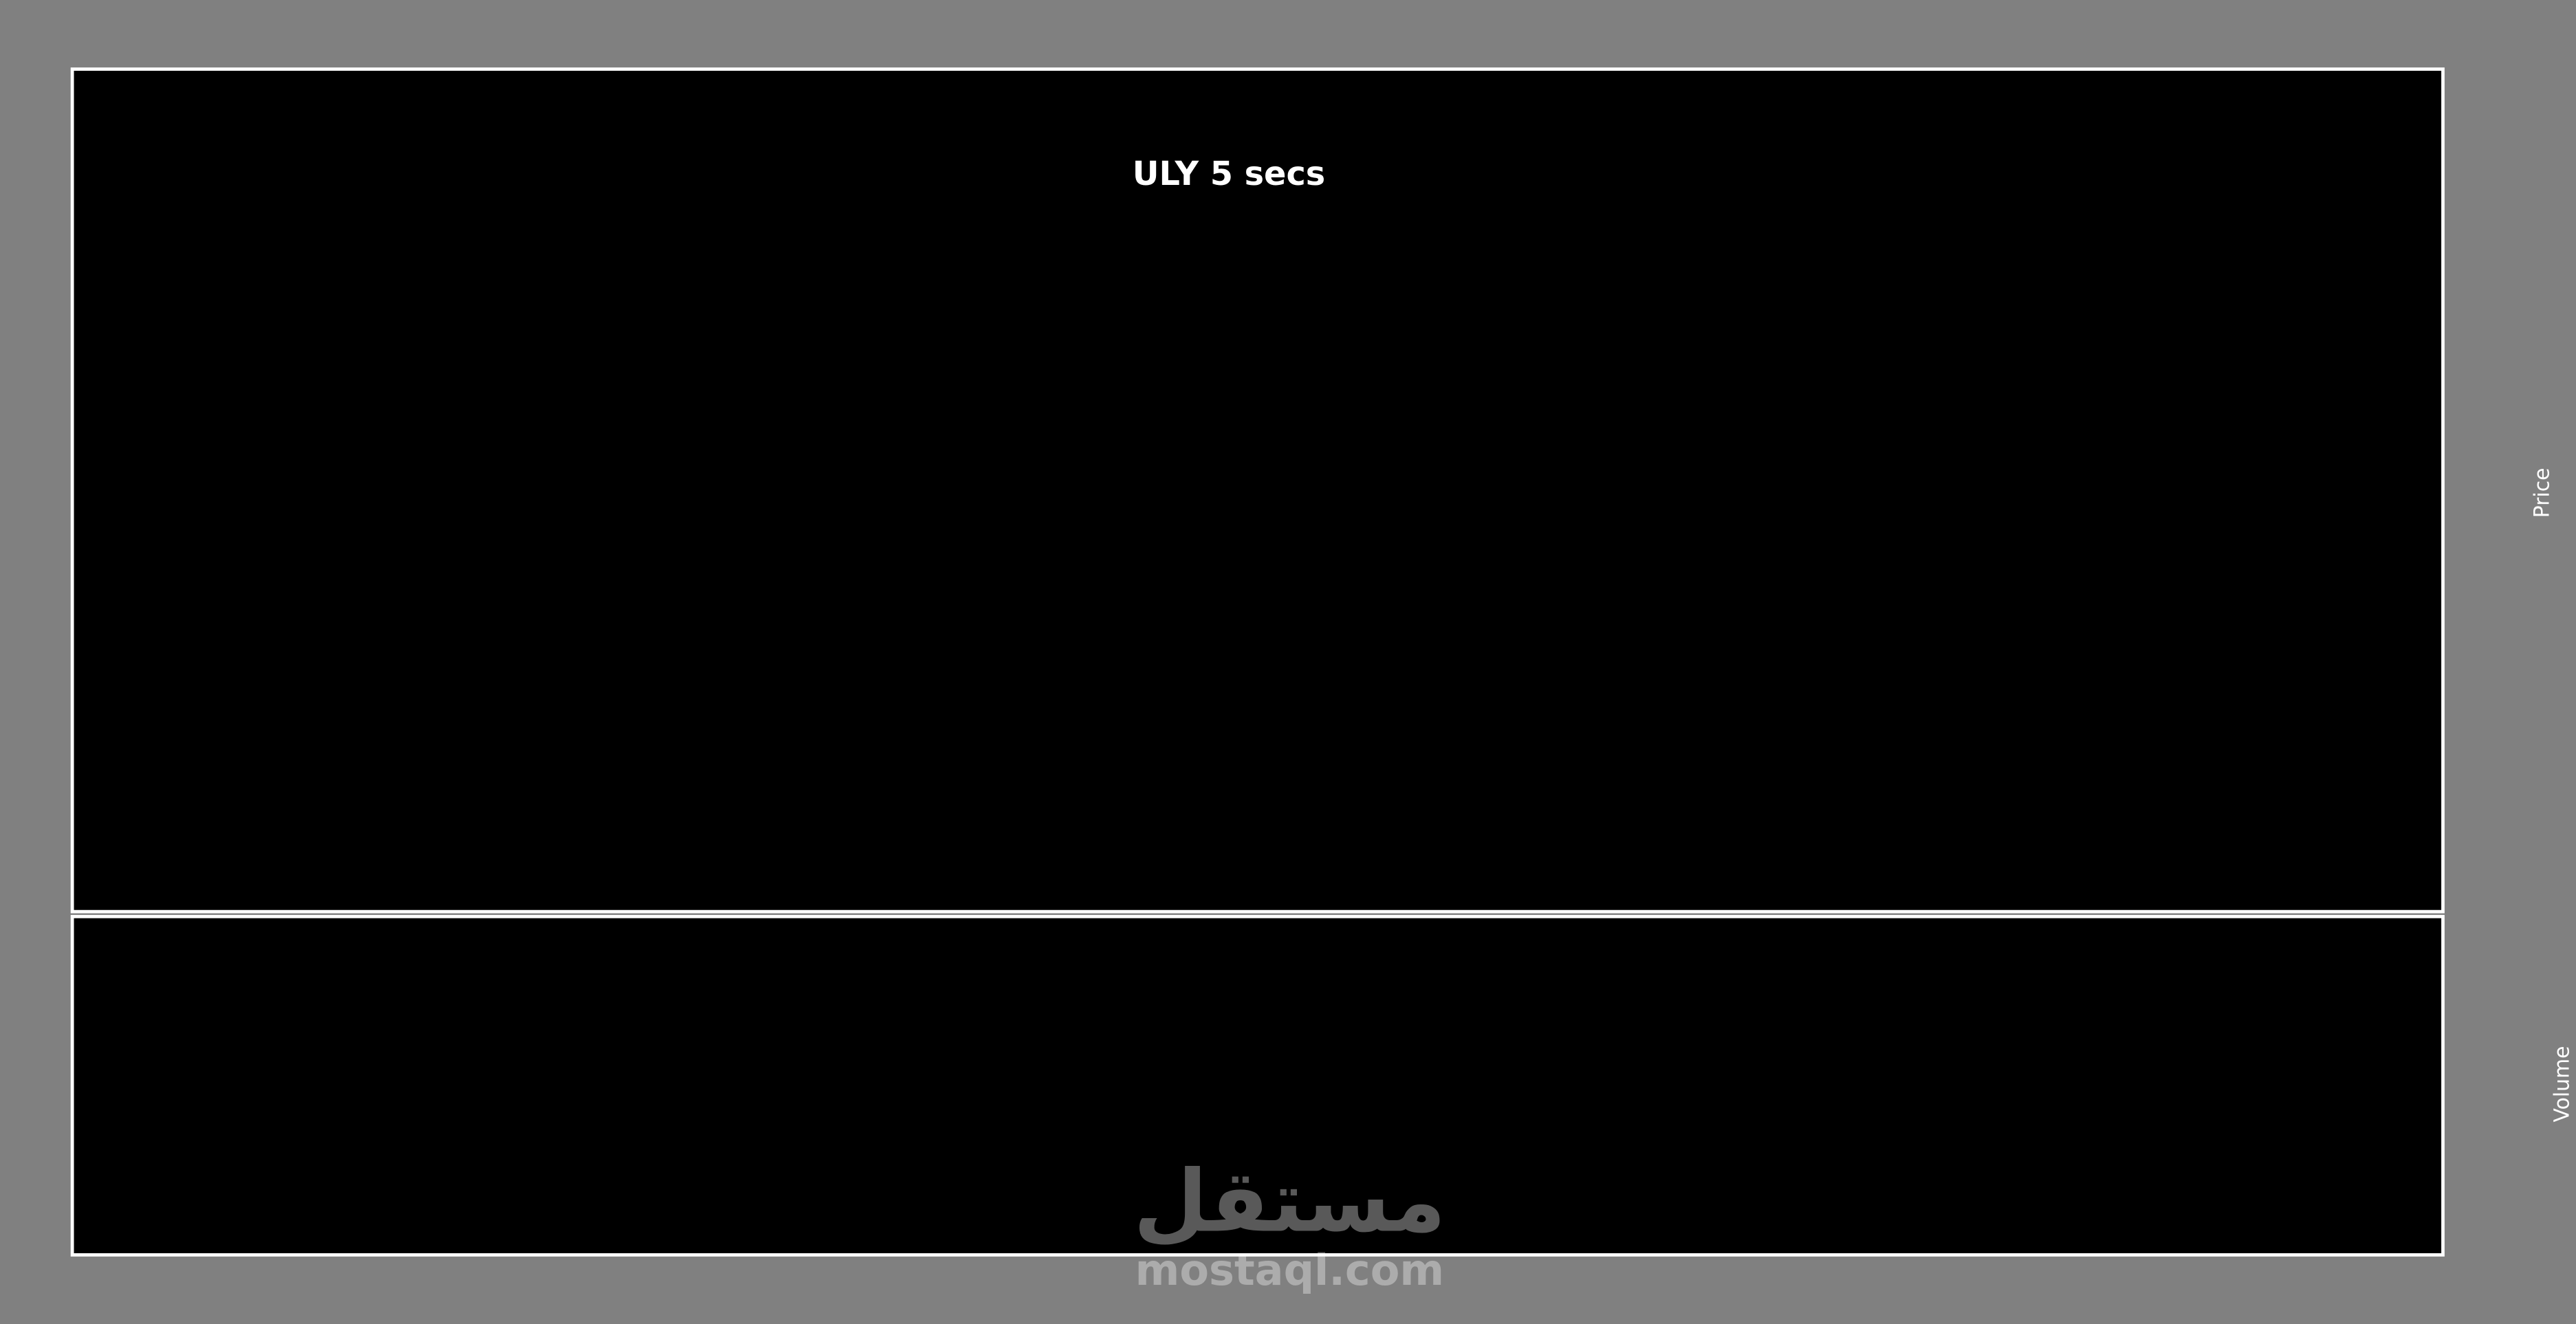 The width and height of the screenshot is (2576, 1324). What do you see at coordinates (1289, 1201) in the screenshot?
I see `watermark: مستقل` at bounding box center [1289, 1201].